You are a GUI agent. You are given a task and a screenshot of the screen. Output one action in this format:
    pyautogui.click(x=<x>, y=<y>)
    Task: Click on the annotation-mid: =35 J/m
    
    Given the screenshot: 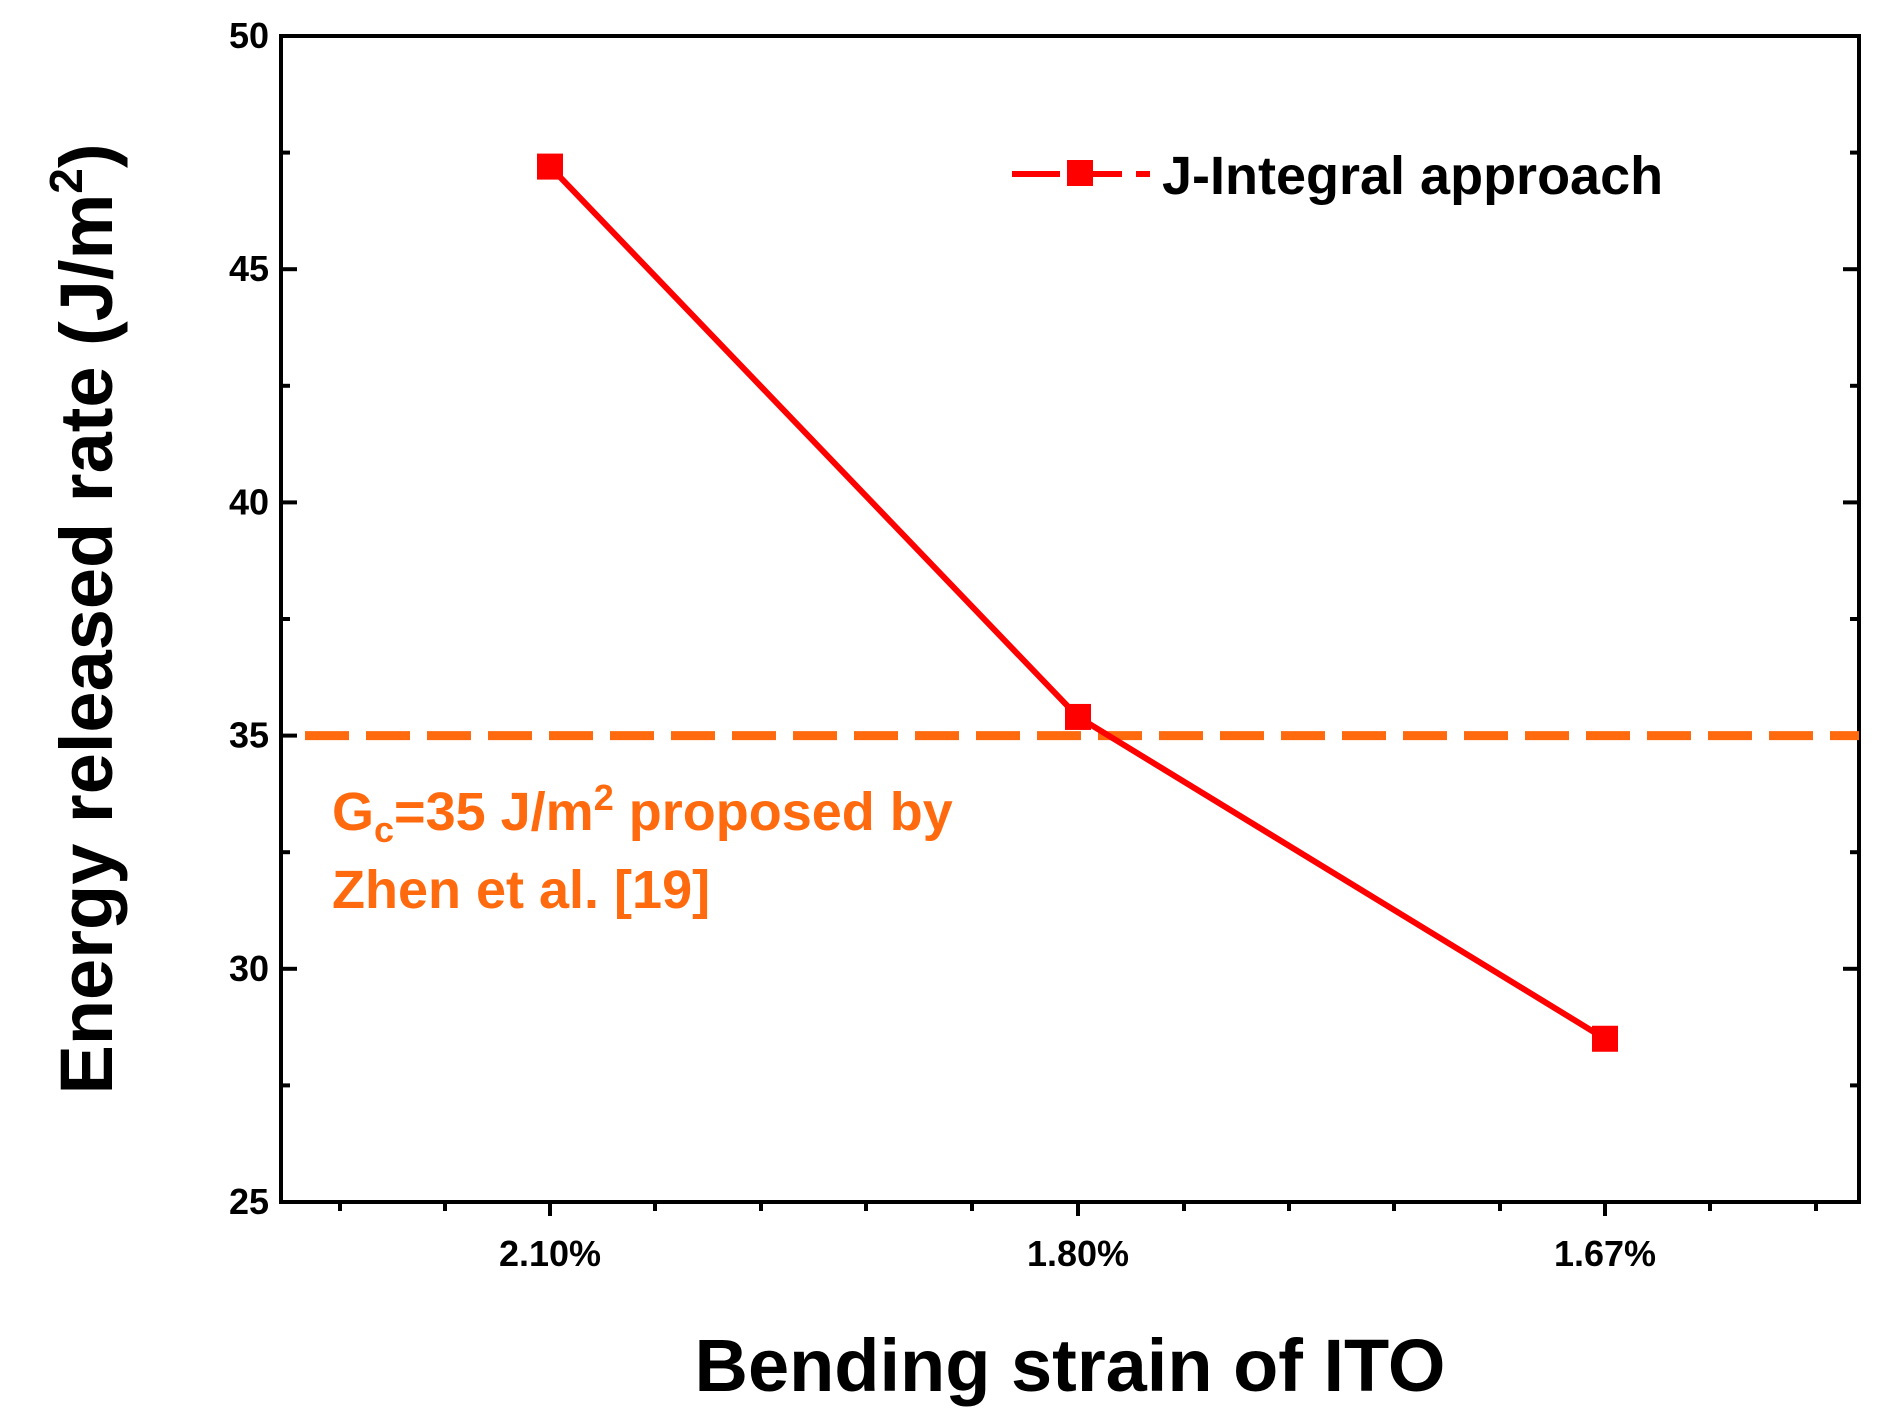 What is the action you would take?
    pyautogui.click(x=494, y=812)
    